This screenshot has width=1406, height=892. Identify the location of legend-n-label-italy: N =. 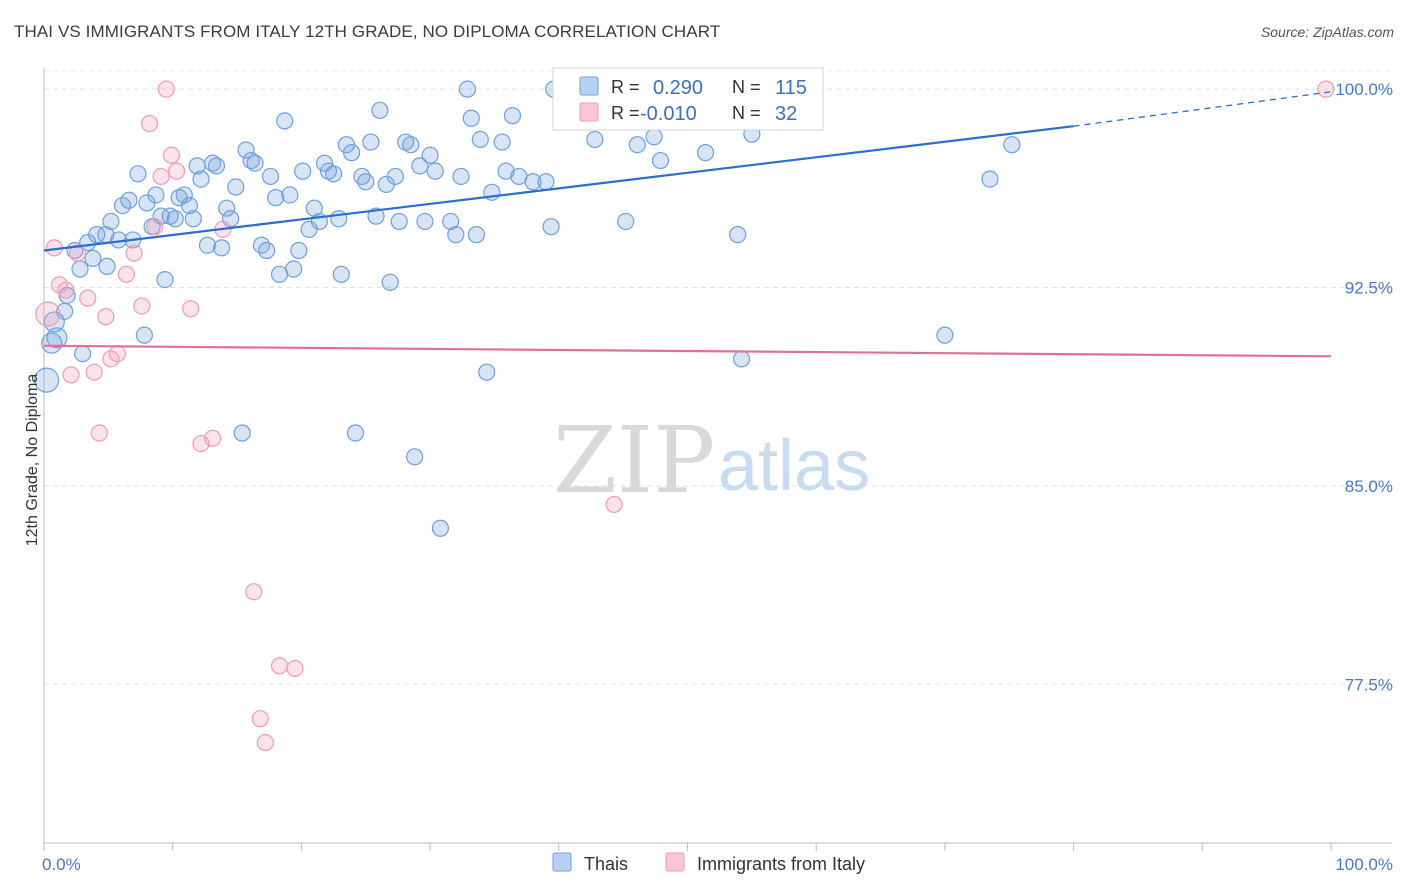
(746, 113).